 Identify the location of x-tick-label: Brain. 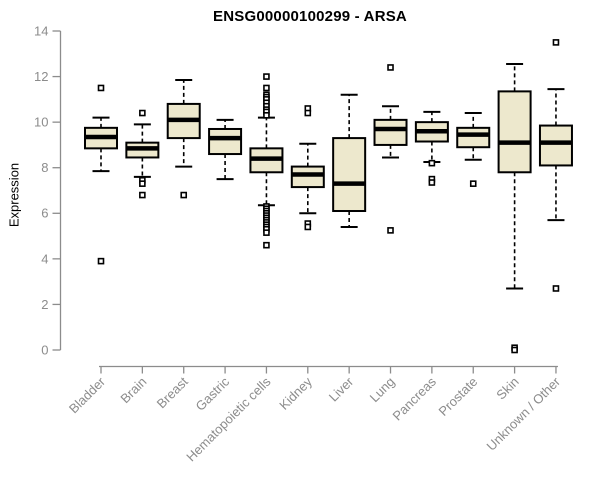
(133, 390).